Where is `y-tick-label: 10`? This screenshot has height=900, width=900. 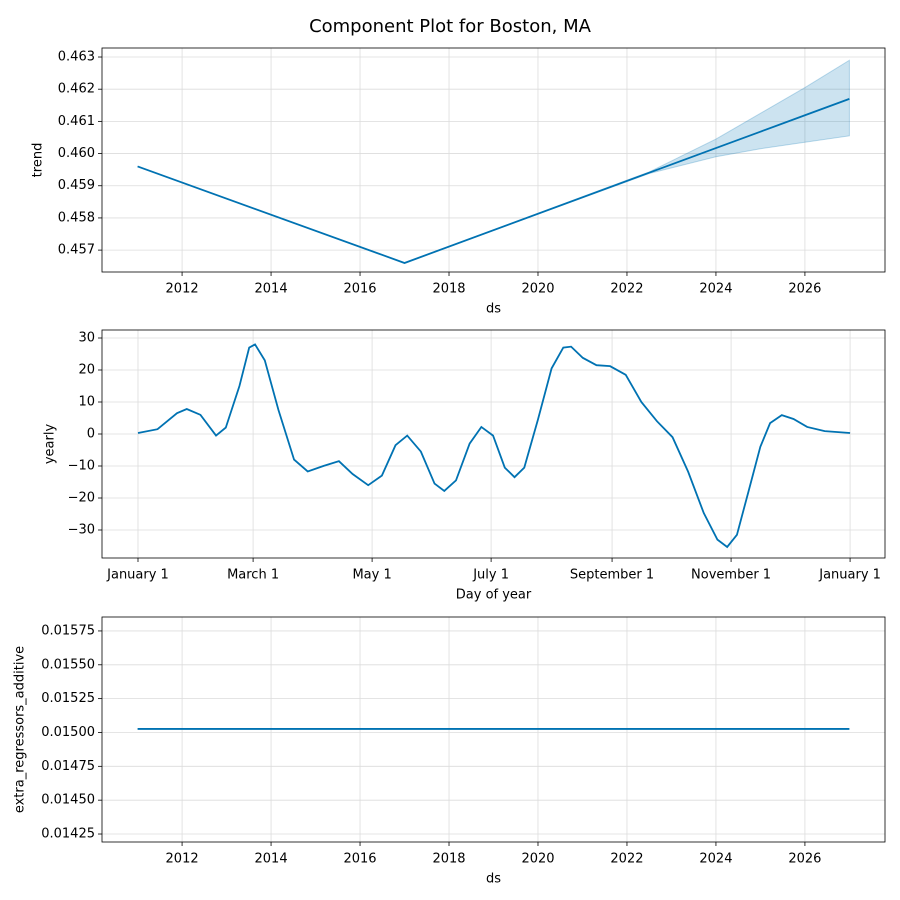 y-tick-label: 10 is located at coordinates (86, 402).